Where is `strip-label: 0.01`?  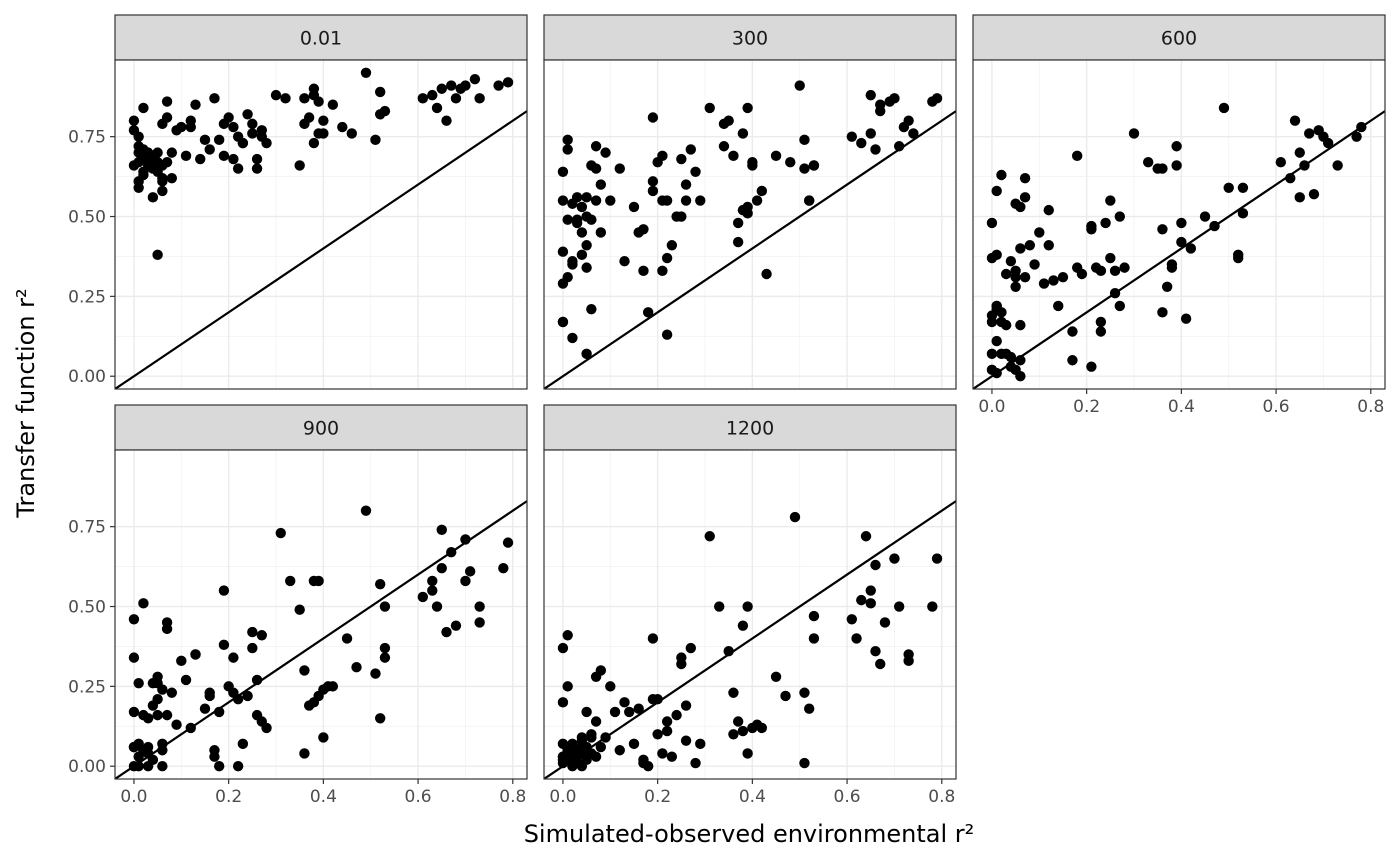 strip-label: 0.01 is located at coordinates (321, 39).